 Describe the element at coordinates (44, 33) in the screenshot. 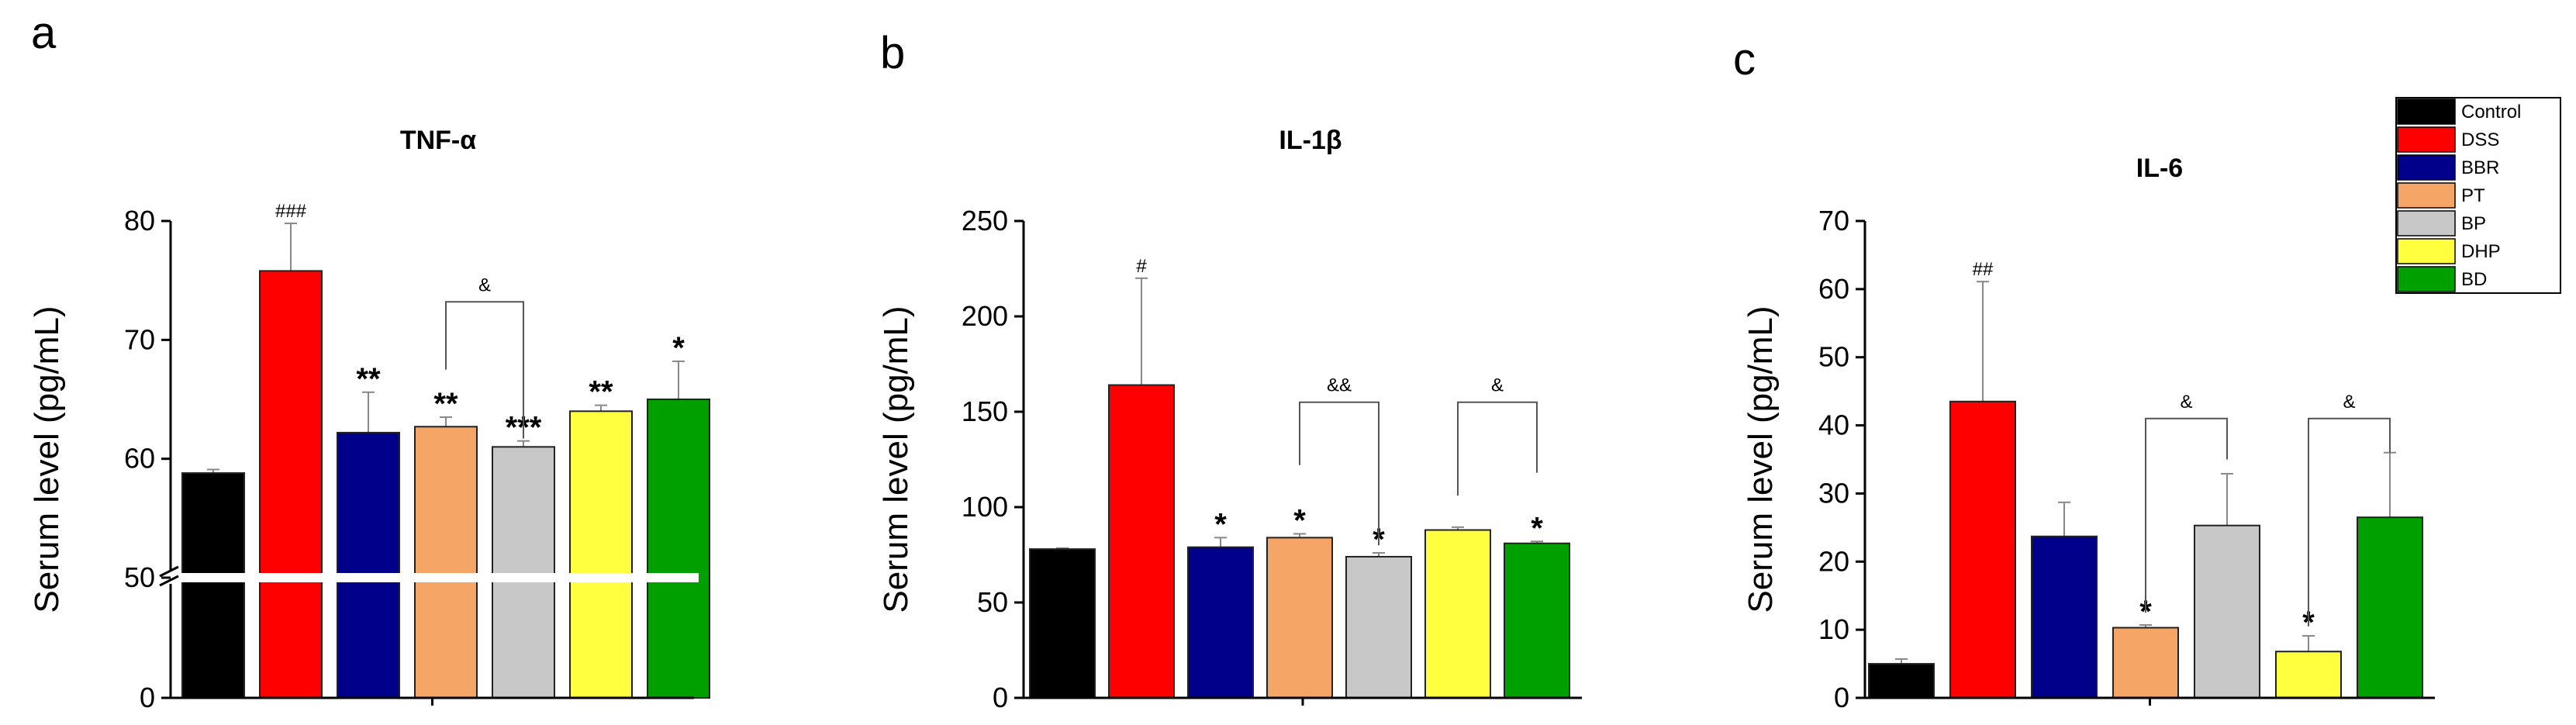

I see `panel-letter: a` at that location.